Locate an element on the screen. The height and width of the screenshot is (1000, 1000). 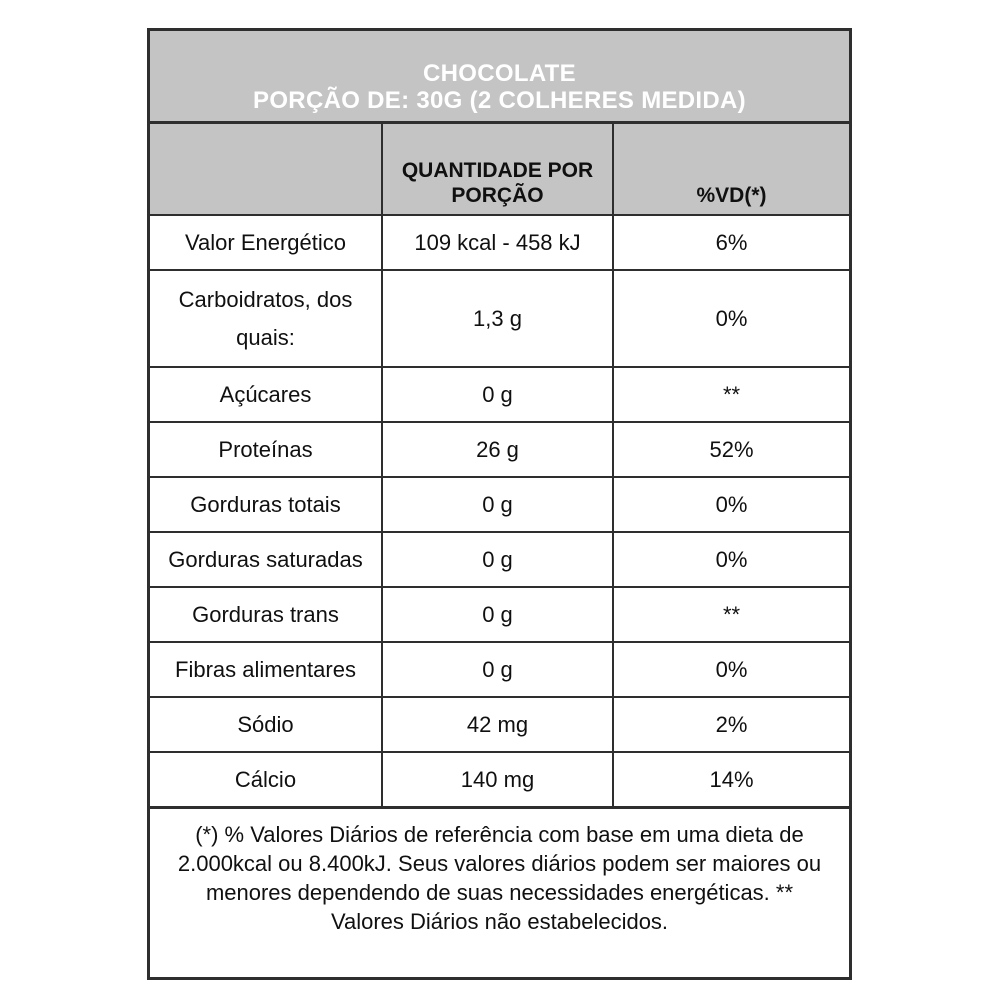
row-valor-energetico: Valor Energético 109 kcal - 458 kJ 6% is located at coordinates (499, 241).